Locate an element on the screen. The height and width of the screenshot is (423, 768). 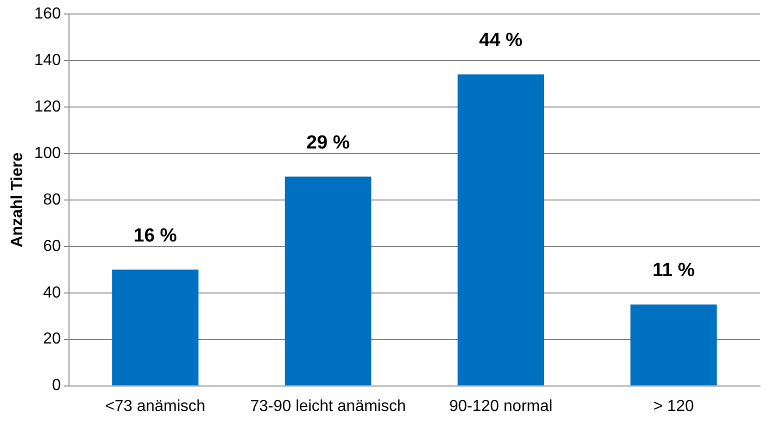
y-tick-label: 20 is located at coordinates (52, 339).